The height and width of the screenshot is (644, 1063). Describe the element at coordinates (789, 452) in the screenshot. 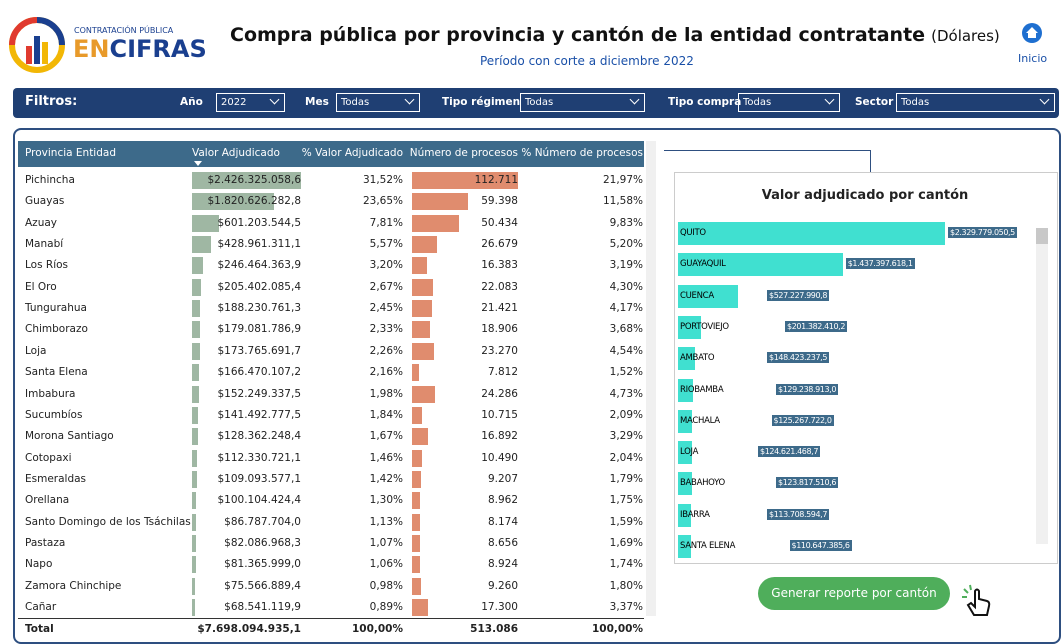

I see `value-label: $124.621.468,7` at that location.